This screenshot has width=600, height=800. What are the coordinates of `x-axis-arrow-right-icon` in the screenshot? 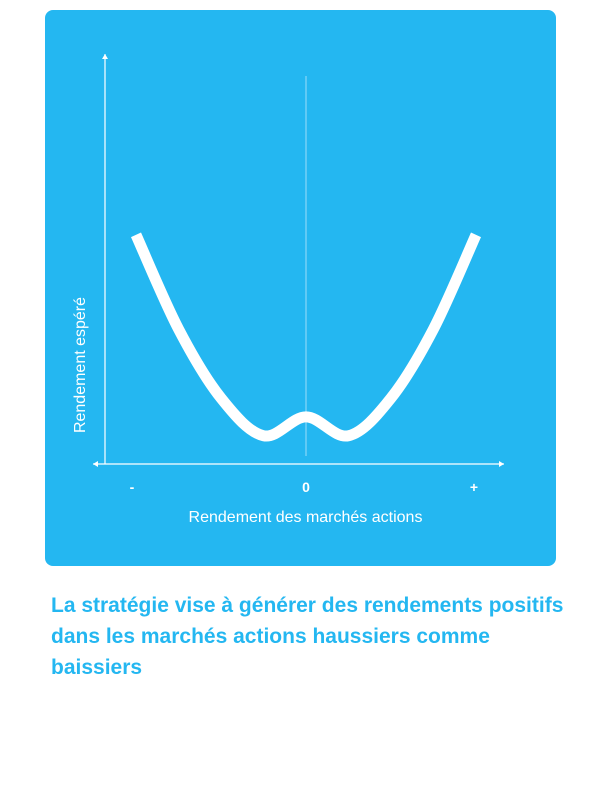 It's located at (501, 464).